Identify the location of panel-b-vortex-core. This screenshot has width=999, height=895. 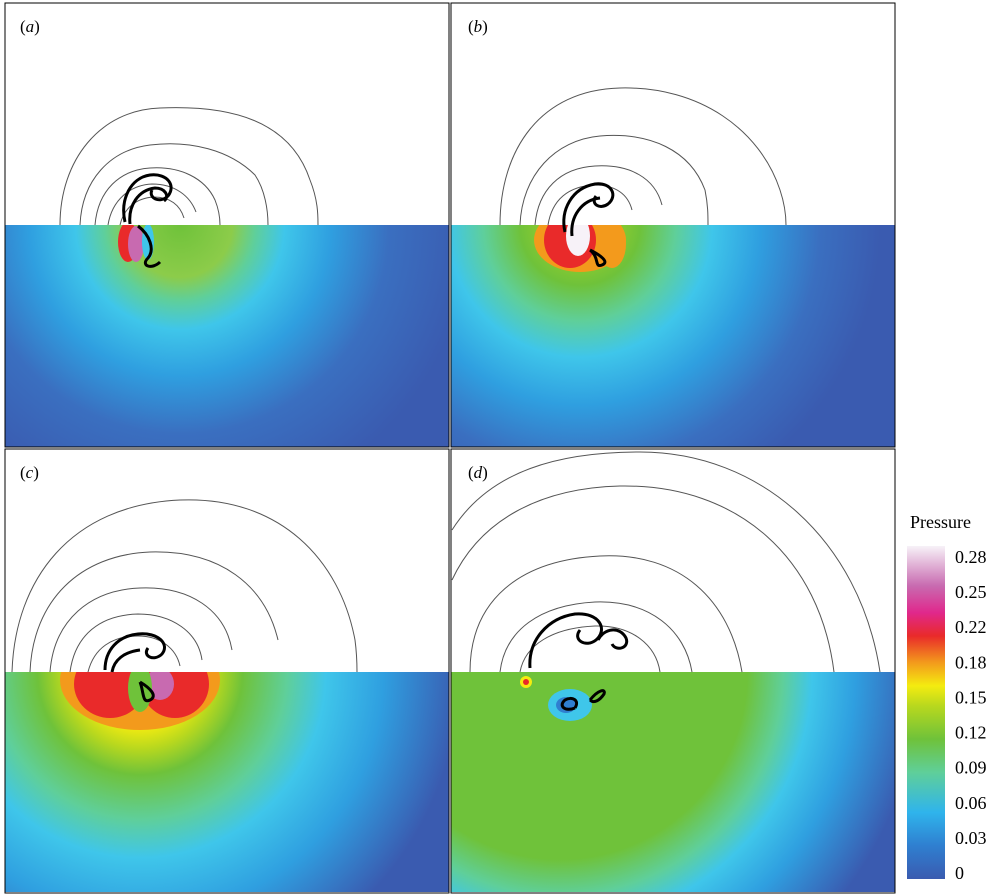
(588, 225).